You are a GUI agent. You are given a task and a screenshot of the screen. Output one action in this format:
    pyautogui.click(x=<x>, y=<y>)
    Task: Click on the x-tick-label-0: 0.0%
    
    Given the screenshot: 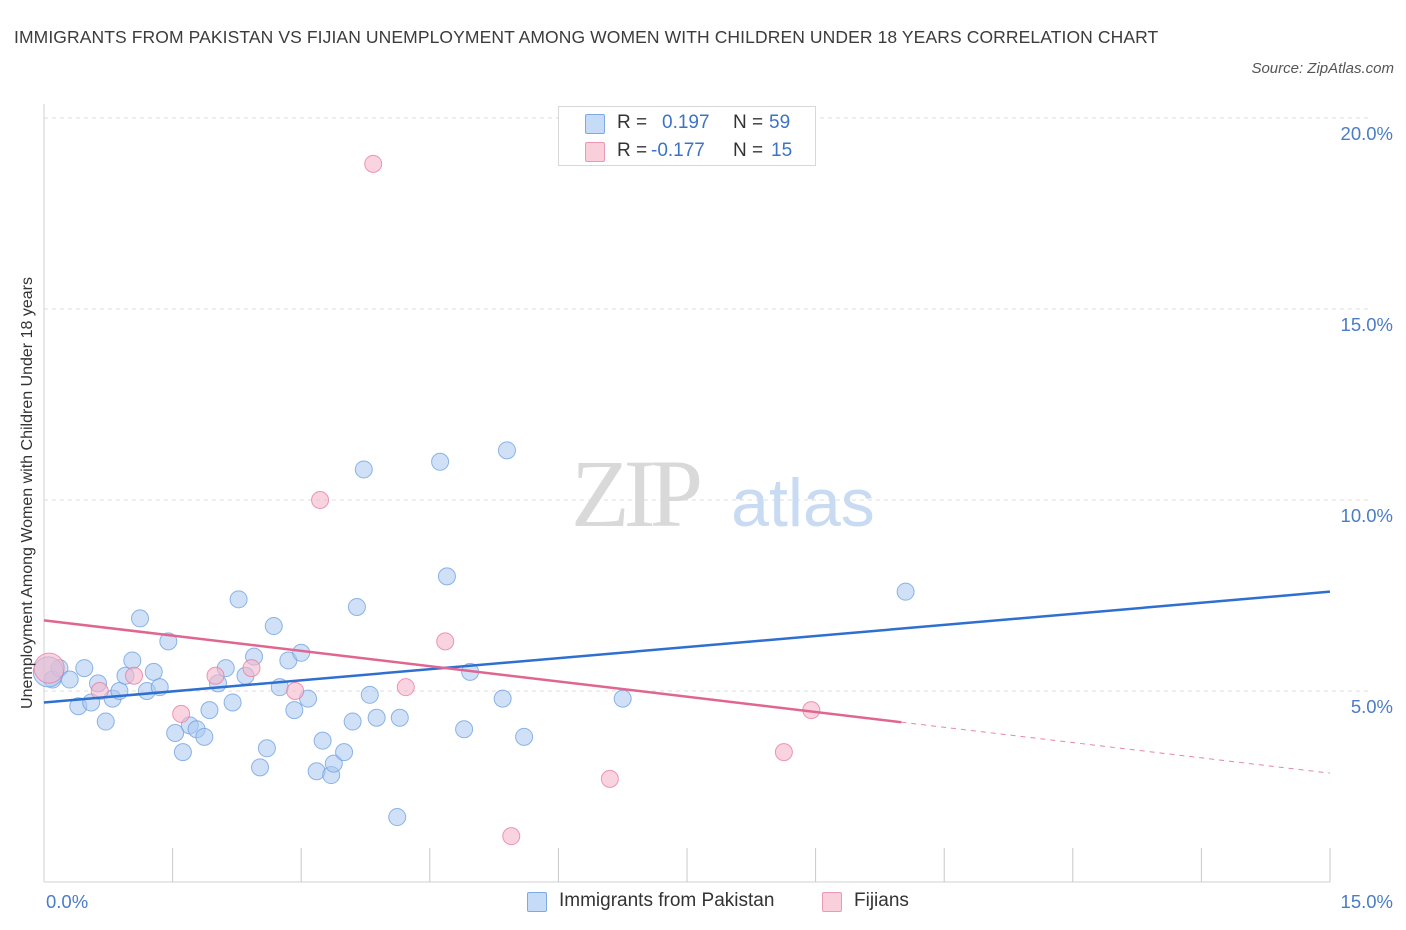 What is the action you would take?
    pyautogui.click(x=67, y=901)
    